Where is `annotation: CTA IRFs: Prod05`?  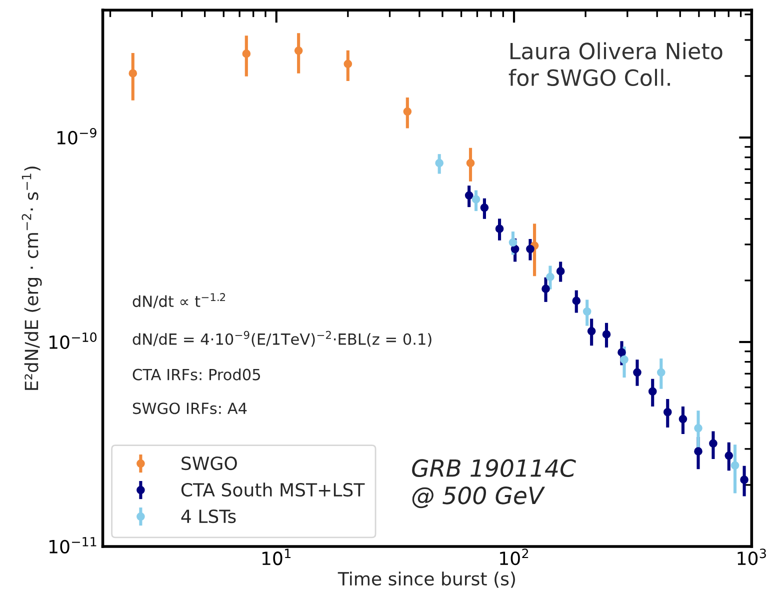 annotation: CTA IRFs: Prod05 is located at coordinates (196, 374).